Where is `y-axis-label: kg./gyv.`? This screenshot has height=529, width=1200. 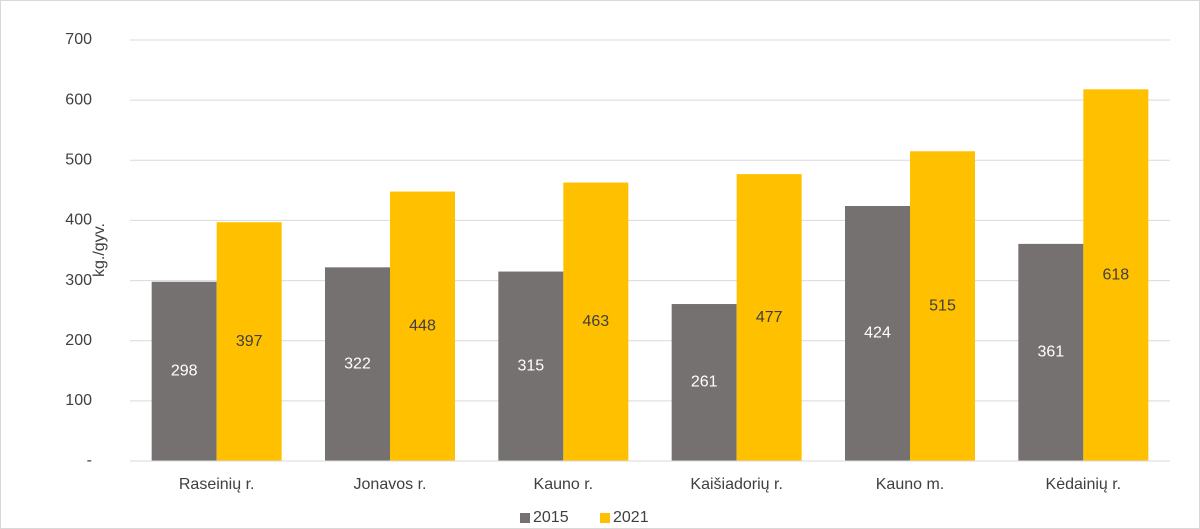
y-axis-label: kg./gyv. is located at coordinates (99, 250).